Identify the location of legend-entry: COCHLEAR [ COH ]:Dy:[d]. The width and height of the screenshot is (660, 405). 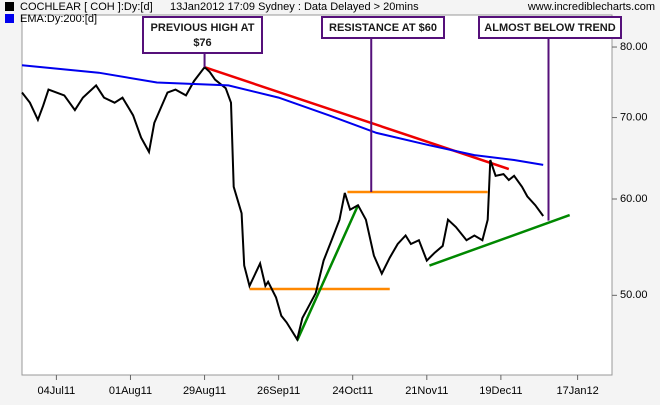
(86, 7).